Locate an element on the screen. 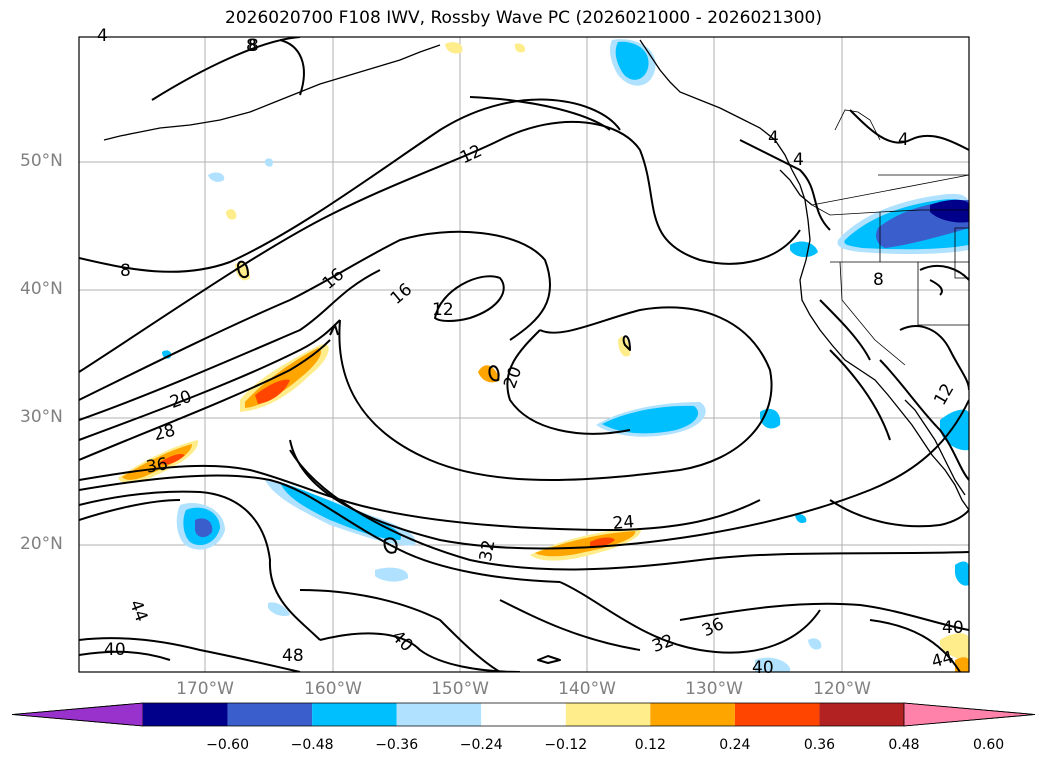 The width and height of the screenshot is (1047, 765). colorbar-tick-label: −0.12 is located at coordinates (566, 745).